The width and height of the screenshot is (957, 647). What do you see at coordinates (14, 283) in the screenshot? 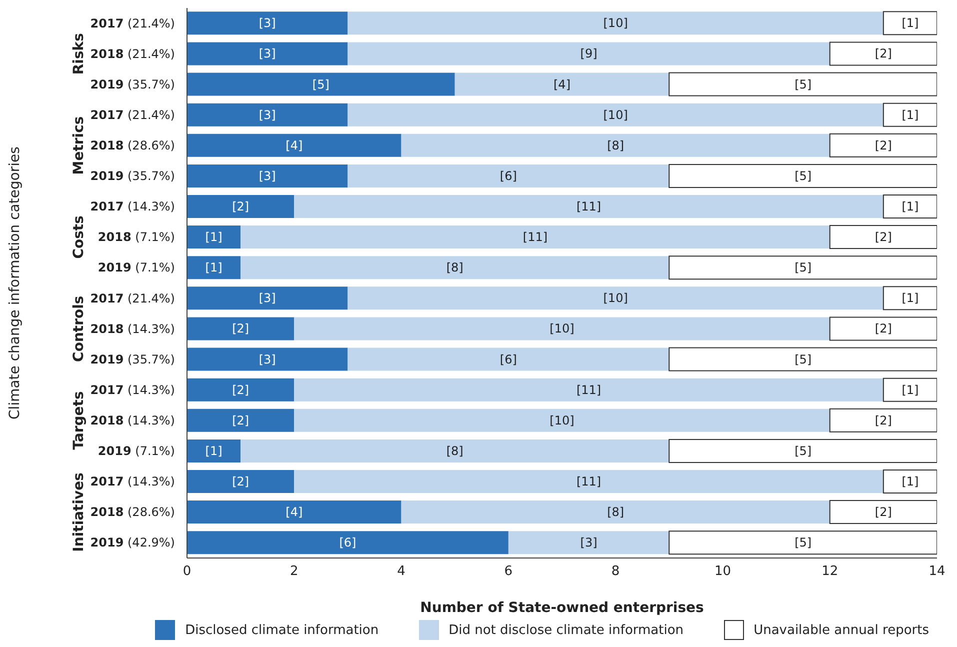
I see `y-axis-title: Climate change information categories` at bounding box center [14, 283].